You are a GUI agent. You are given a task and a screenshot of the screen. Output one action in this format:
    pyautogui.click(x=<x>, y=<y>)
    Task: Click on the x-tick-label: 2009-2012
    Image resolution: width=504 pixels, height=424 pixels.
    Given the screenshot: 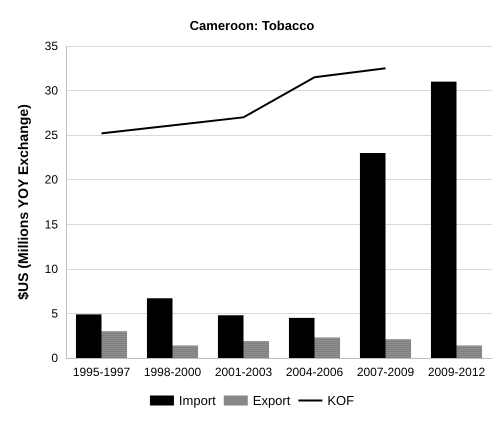 What is the action you would take?
    pyautogui.click(x=457, y=372)
    